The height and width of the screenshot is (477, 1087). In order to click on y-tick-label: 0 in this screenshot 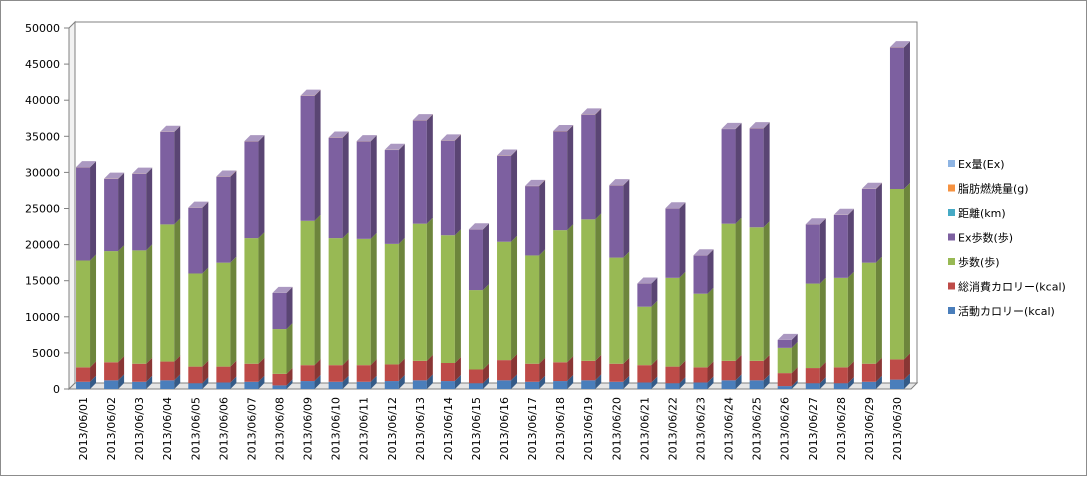, I will do `click(56, 389)`.